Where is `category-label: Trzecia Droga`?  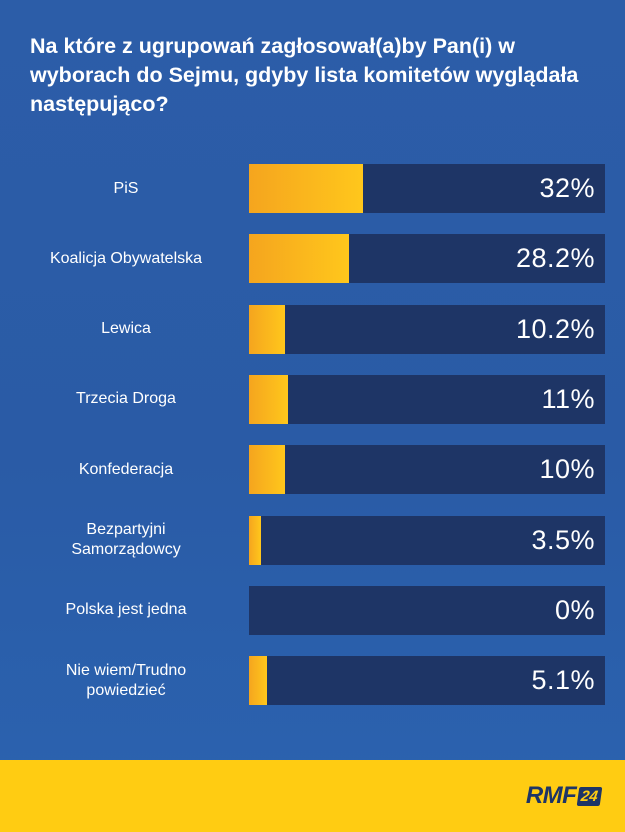
category-label: Trzecia Droga is located at coordinates (126, 399).